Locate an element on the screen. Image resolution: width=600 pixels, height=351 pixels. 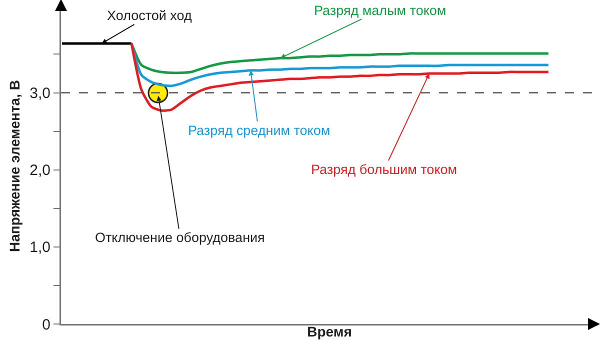
y-tick-label: 1,0 is located at coordinates (40, 247).